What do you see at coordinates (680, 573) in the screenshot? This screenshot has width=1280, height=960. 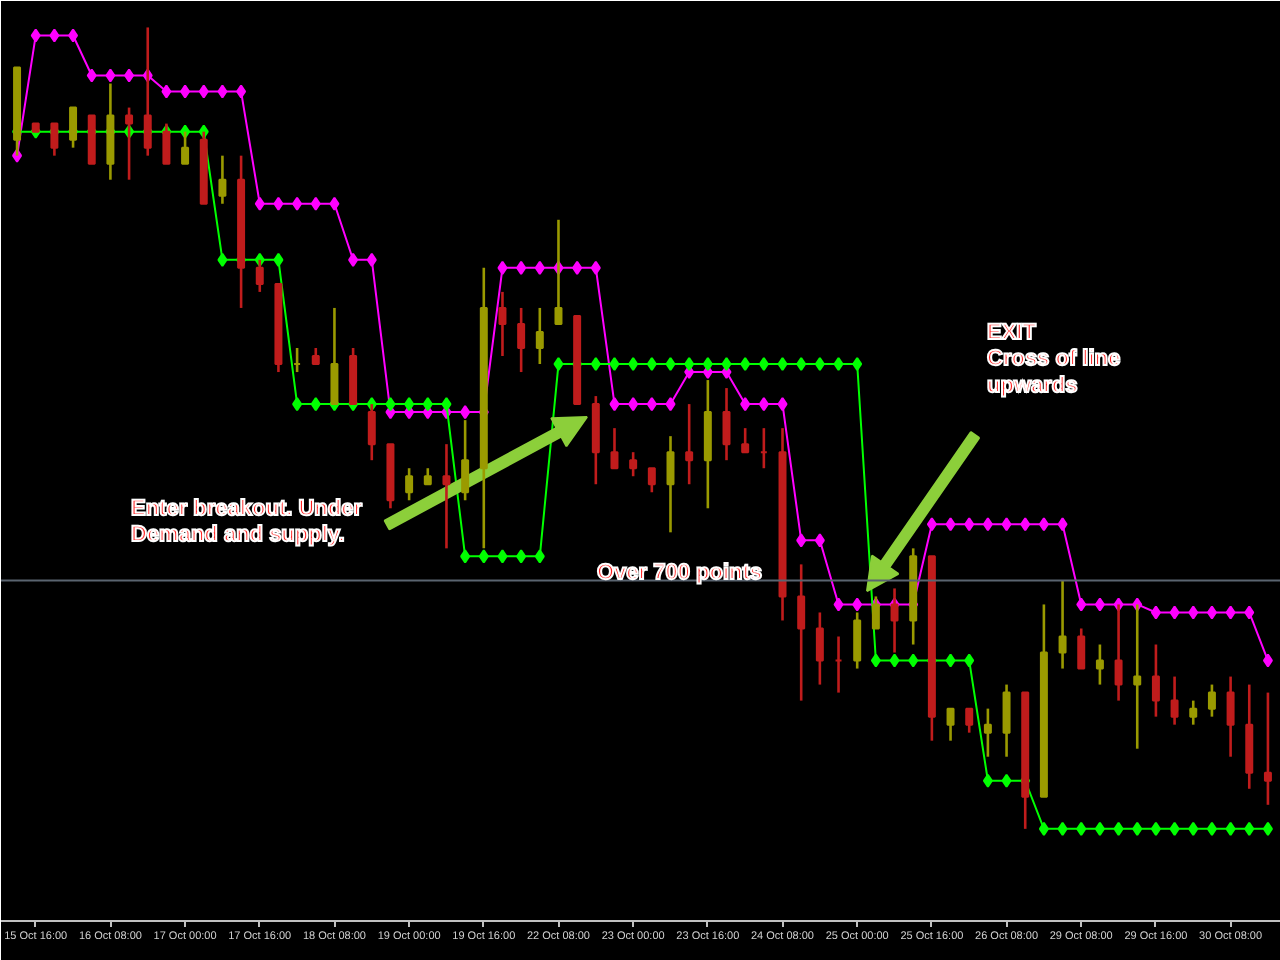 I see `annotation: Over 700 points` at bounding box center [680, 573].